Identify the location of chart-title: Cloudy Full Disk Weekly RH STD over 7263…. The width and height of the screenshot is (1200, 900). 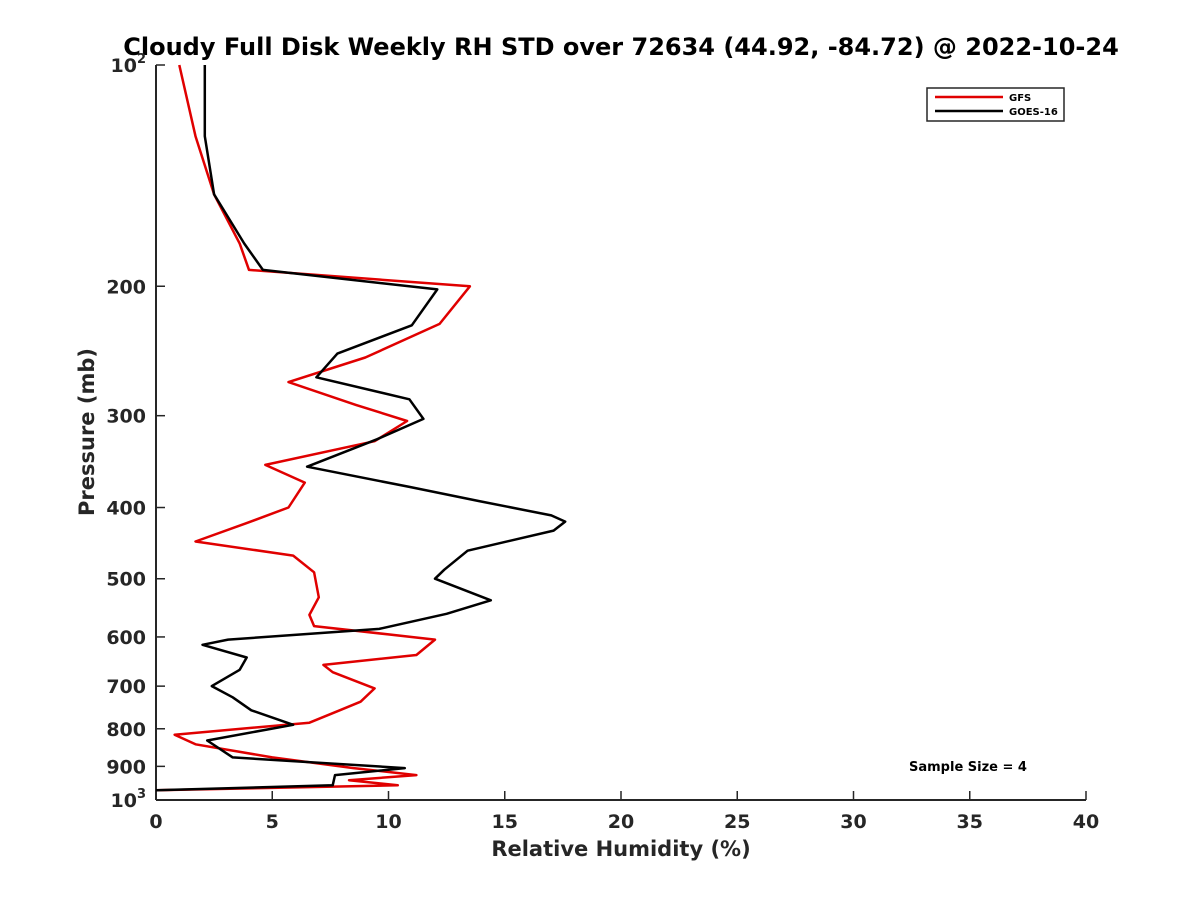
(621, 47).